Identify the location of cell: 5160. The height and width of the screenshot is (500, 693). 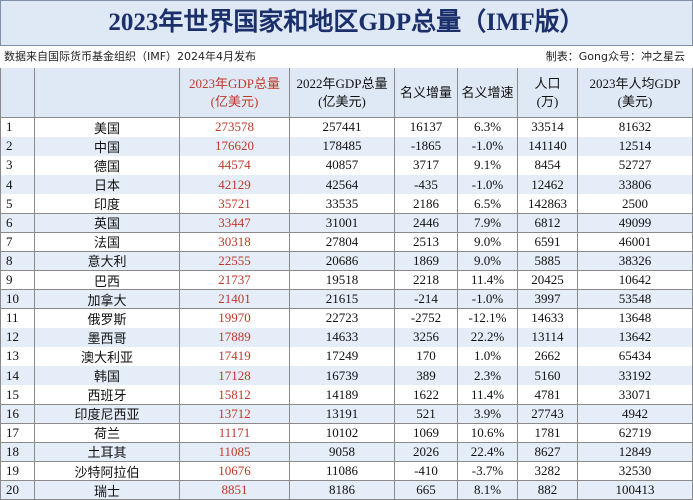
(548, 376).